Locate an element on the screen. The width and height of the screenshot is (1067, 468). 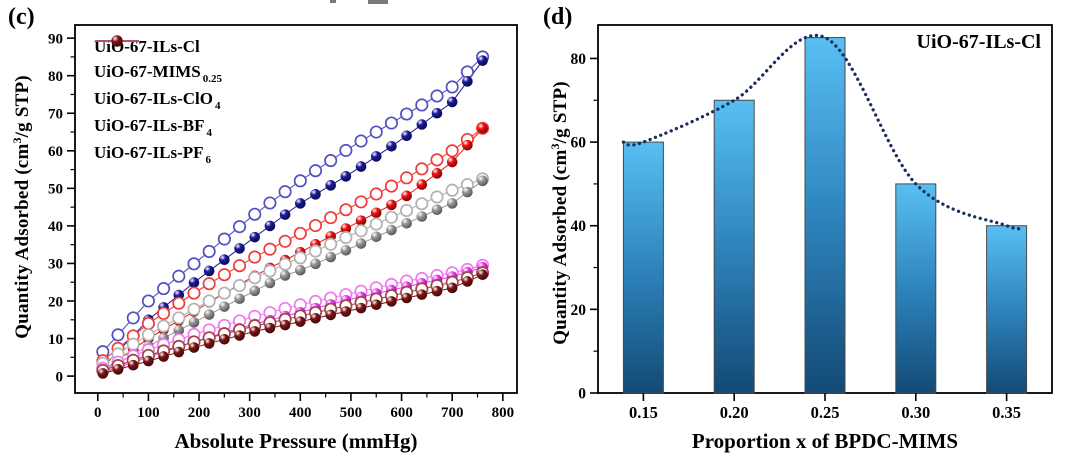
x-tick-label: 800 is located at coordinates (503, 413).